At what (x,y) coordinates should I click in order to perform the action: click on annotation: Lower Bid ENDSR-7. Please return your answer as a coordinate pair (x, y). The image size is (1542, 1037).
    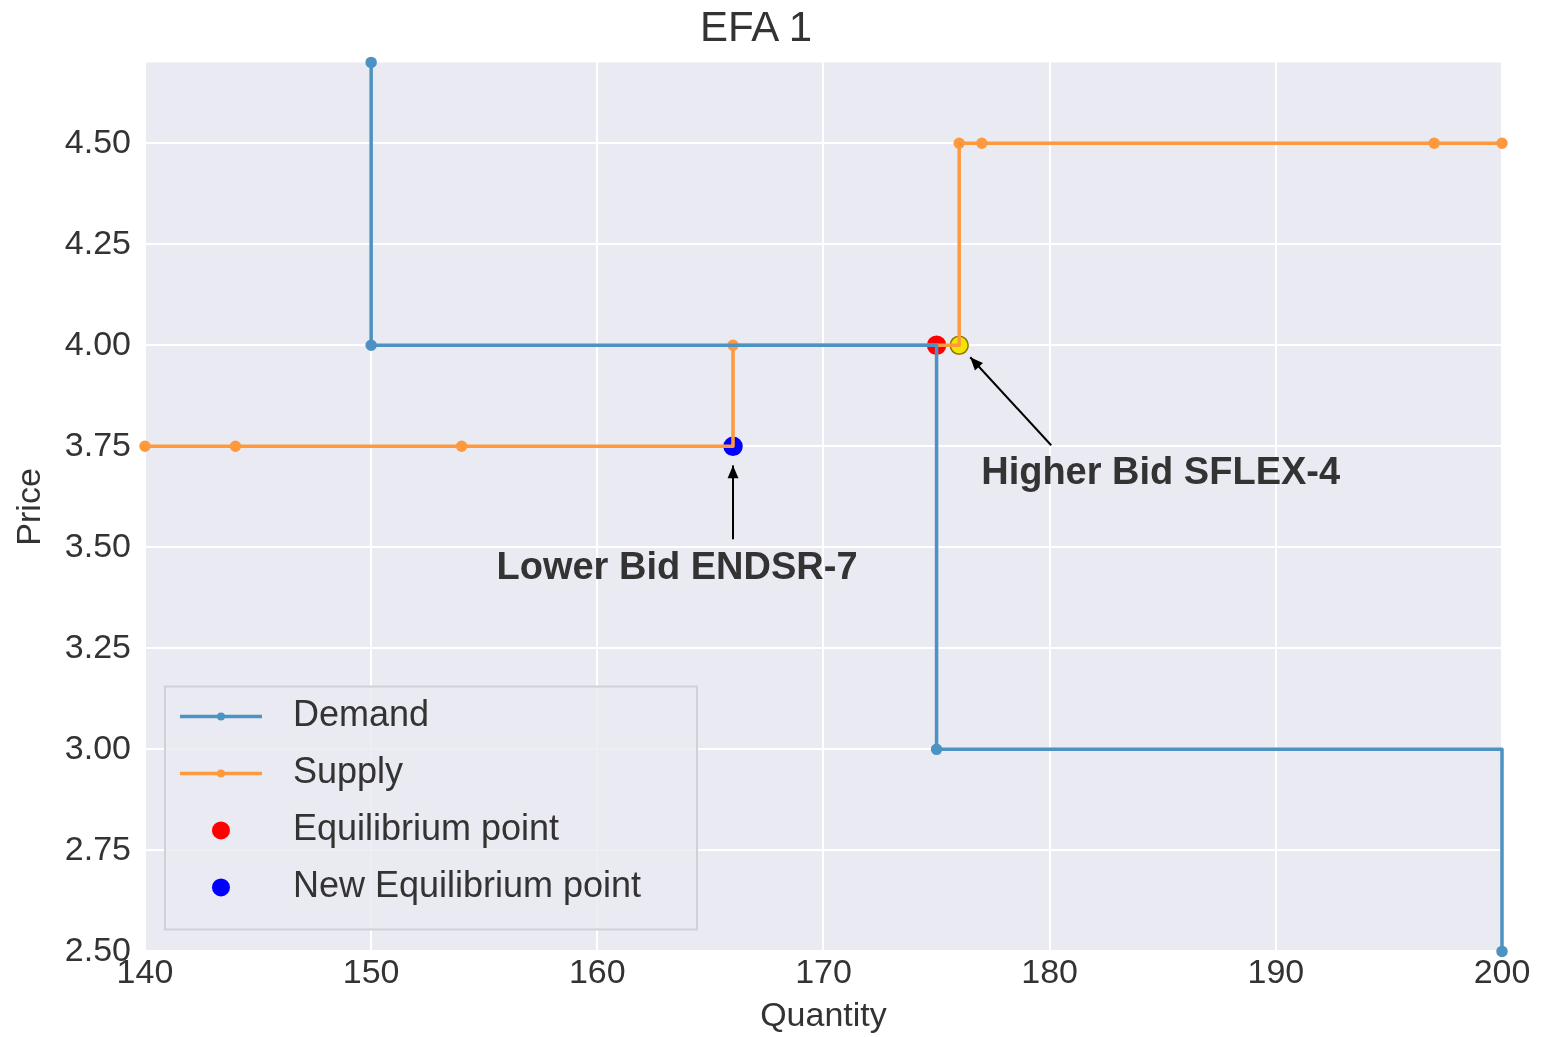
    Looking at the image, I should click on (677, 565).